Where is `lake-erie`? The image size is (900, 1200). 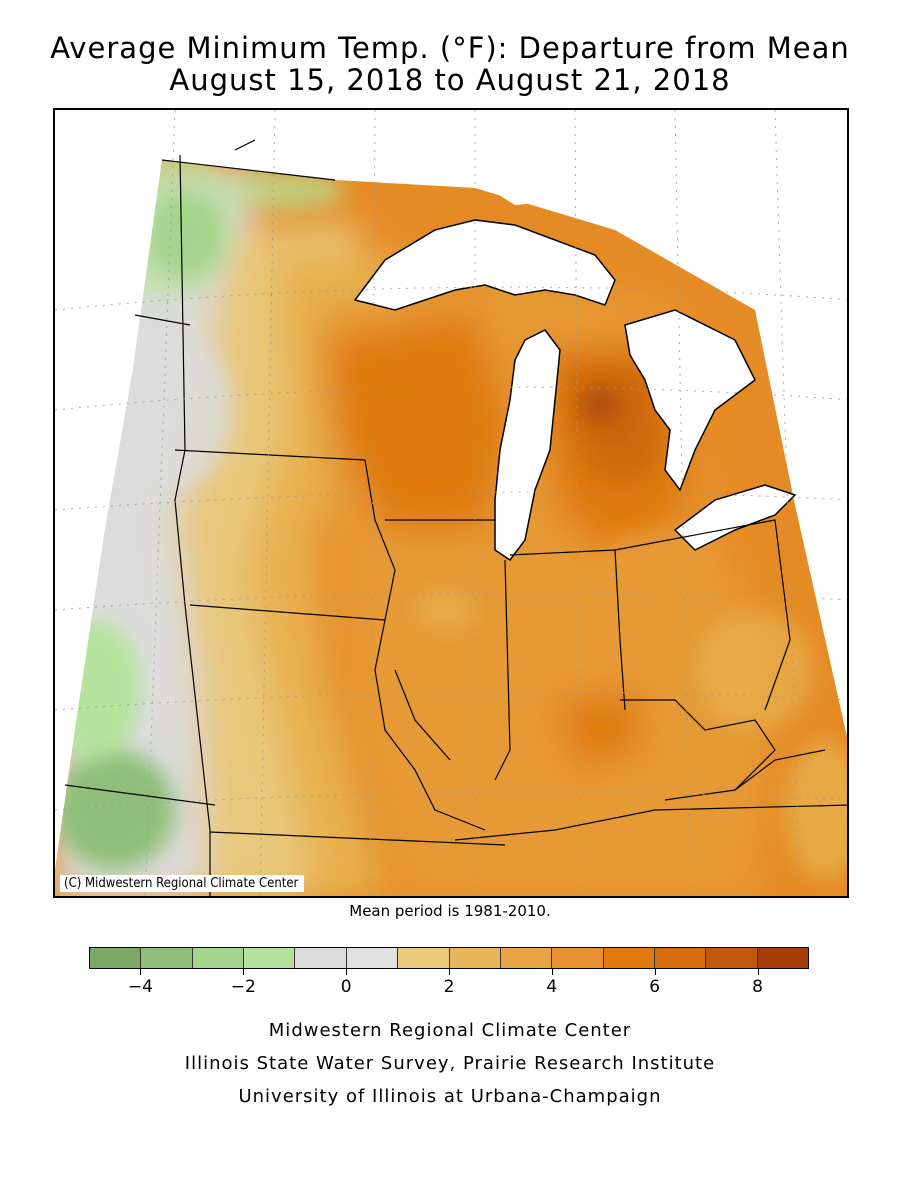 lake-erie is located at coordinates (735, 517).